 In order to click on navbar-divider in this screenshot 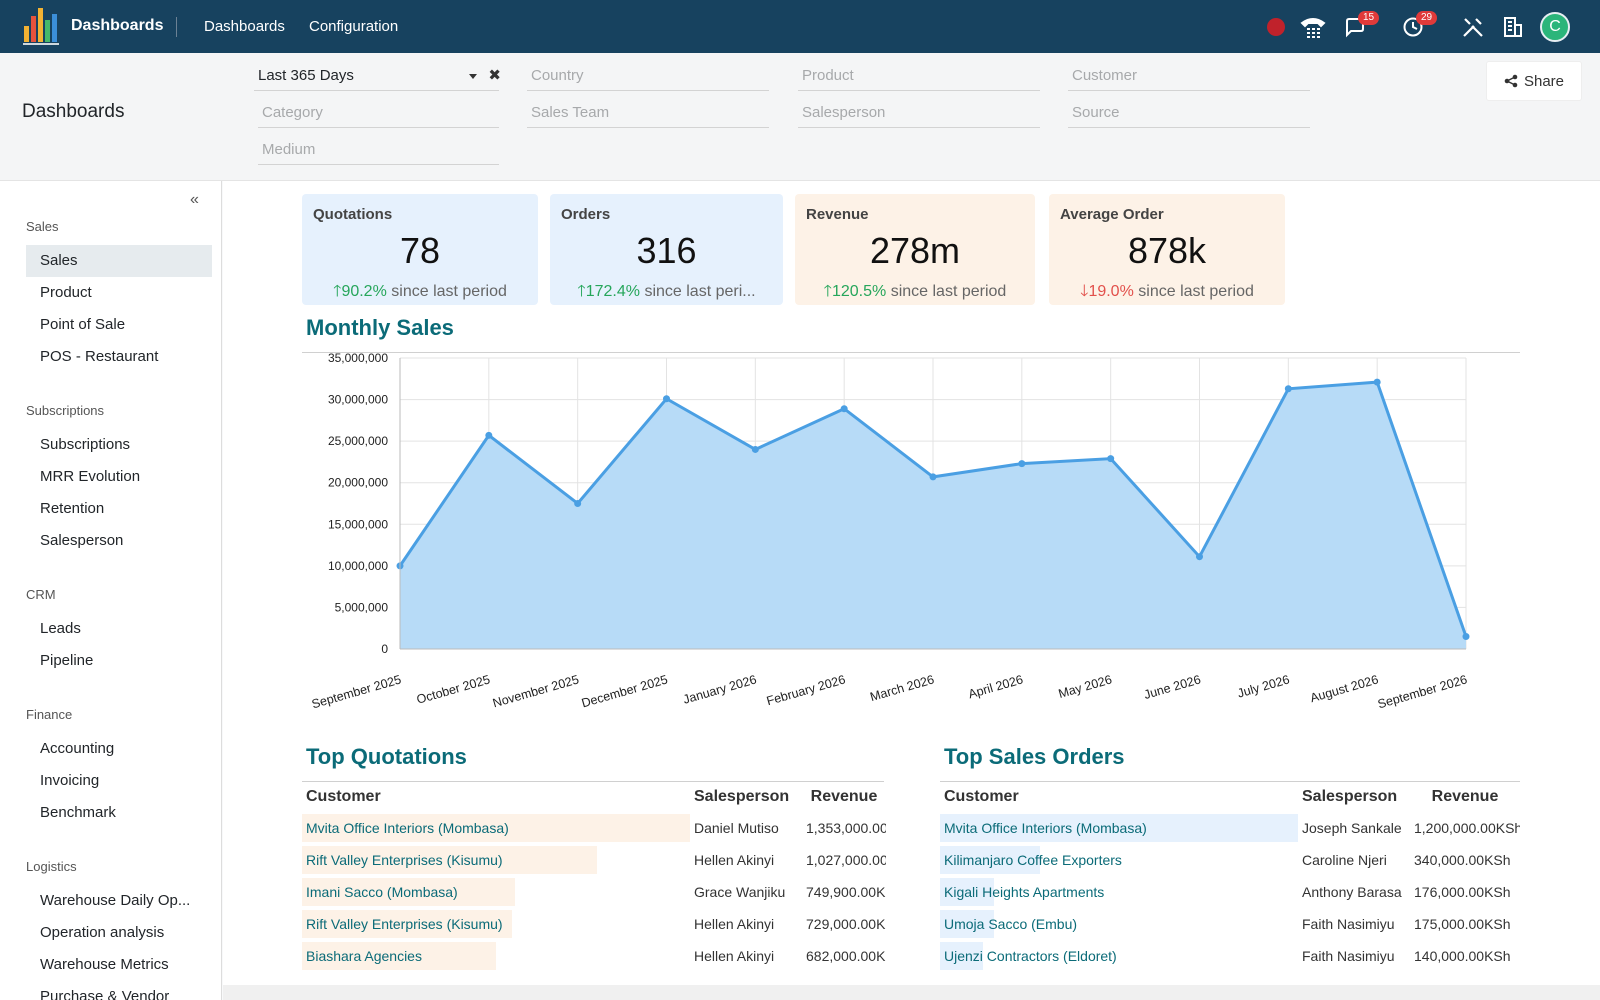, I will do `click(176, 27)`.